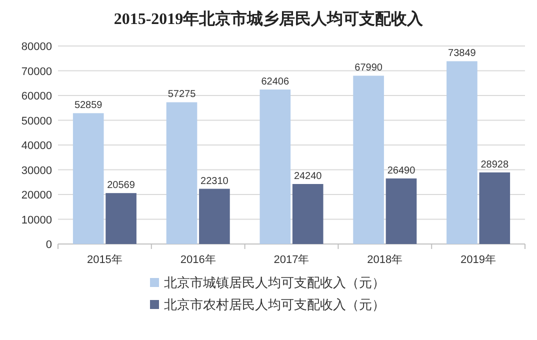 The width and height of the screenshot is (537, 340). What do you see at coordinates (36, 121) in the screenshot?
I see `y-tick-label: 50000` at bounding box center [36, 121].